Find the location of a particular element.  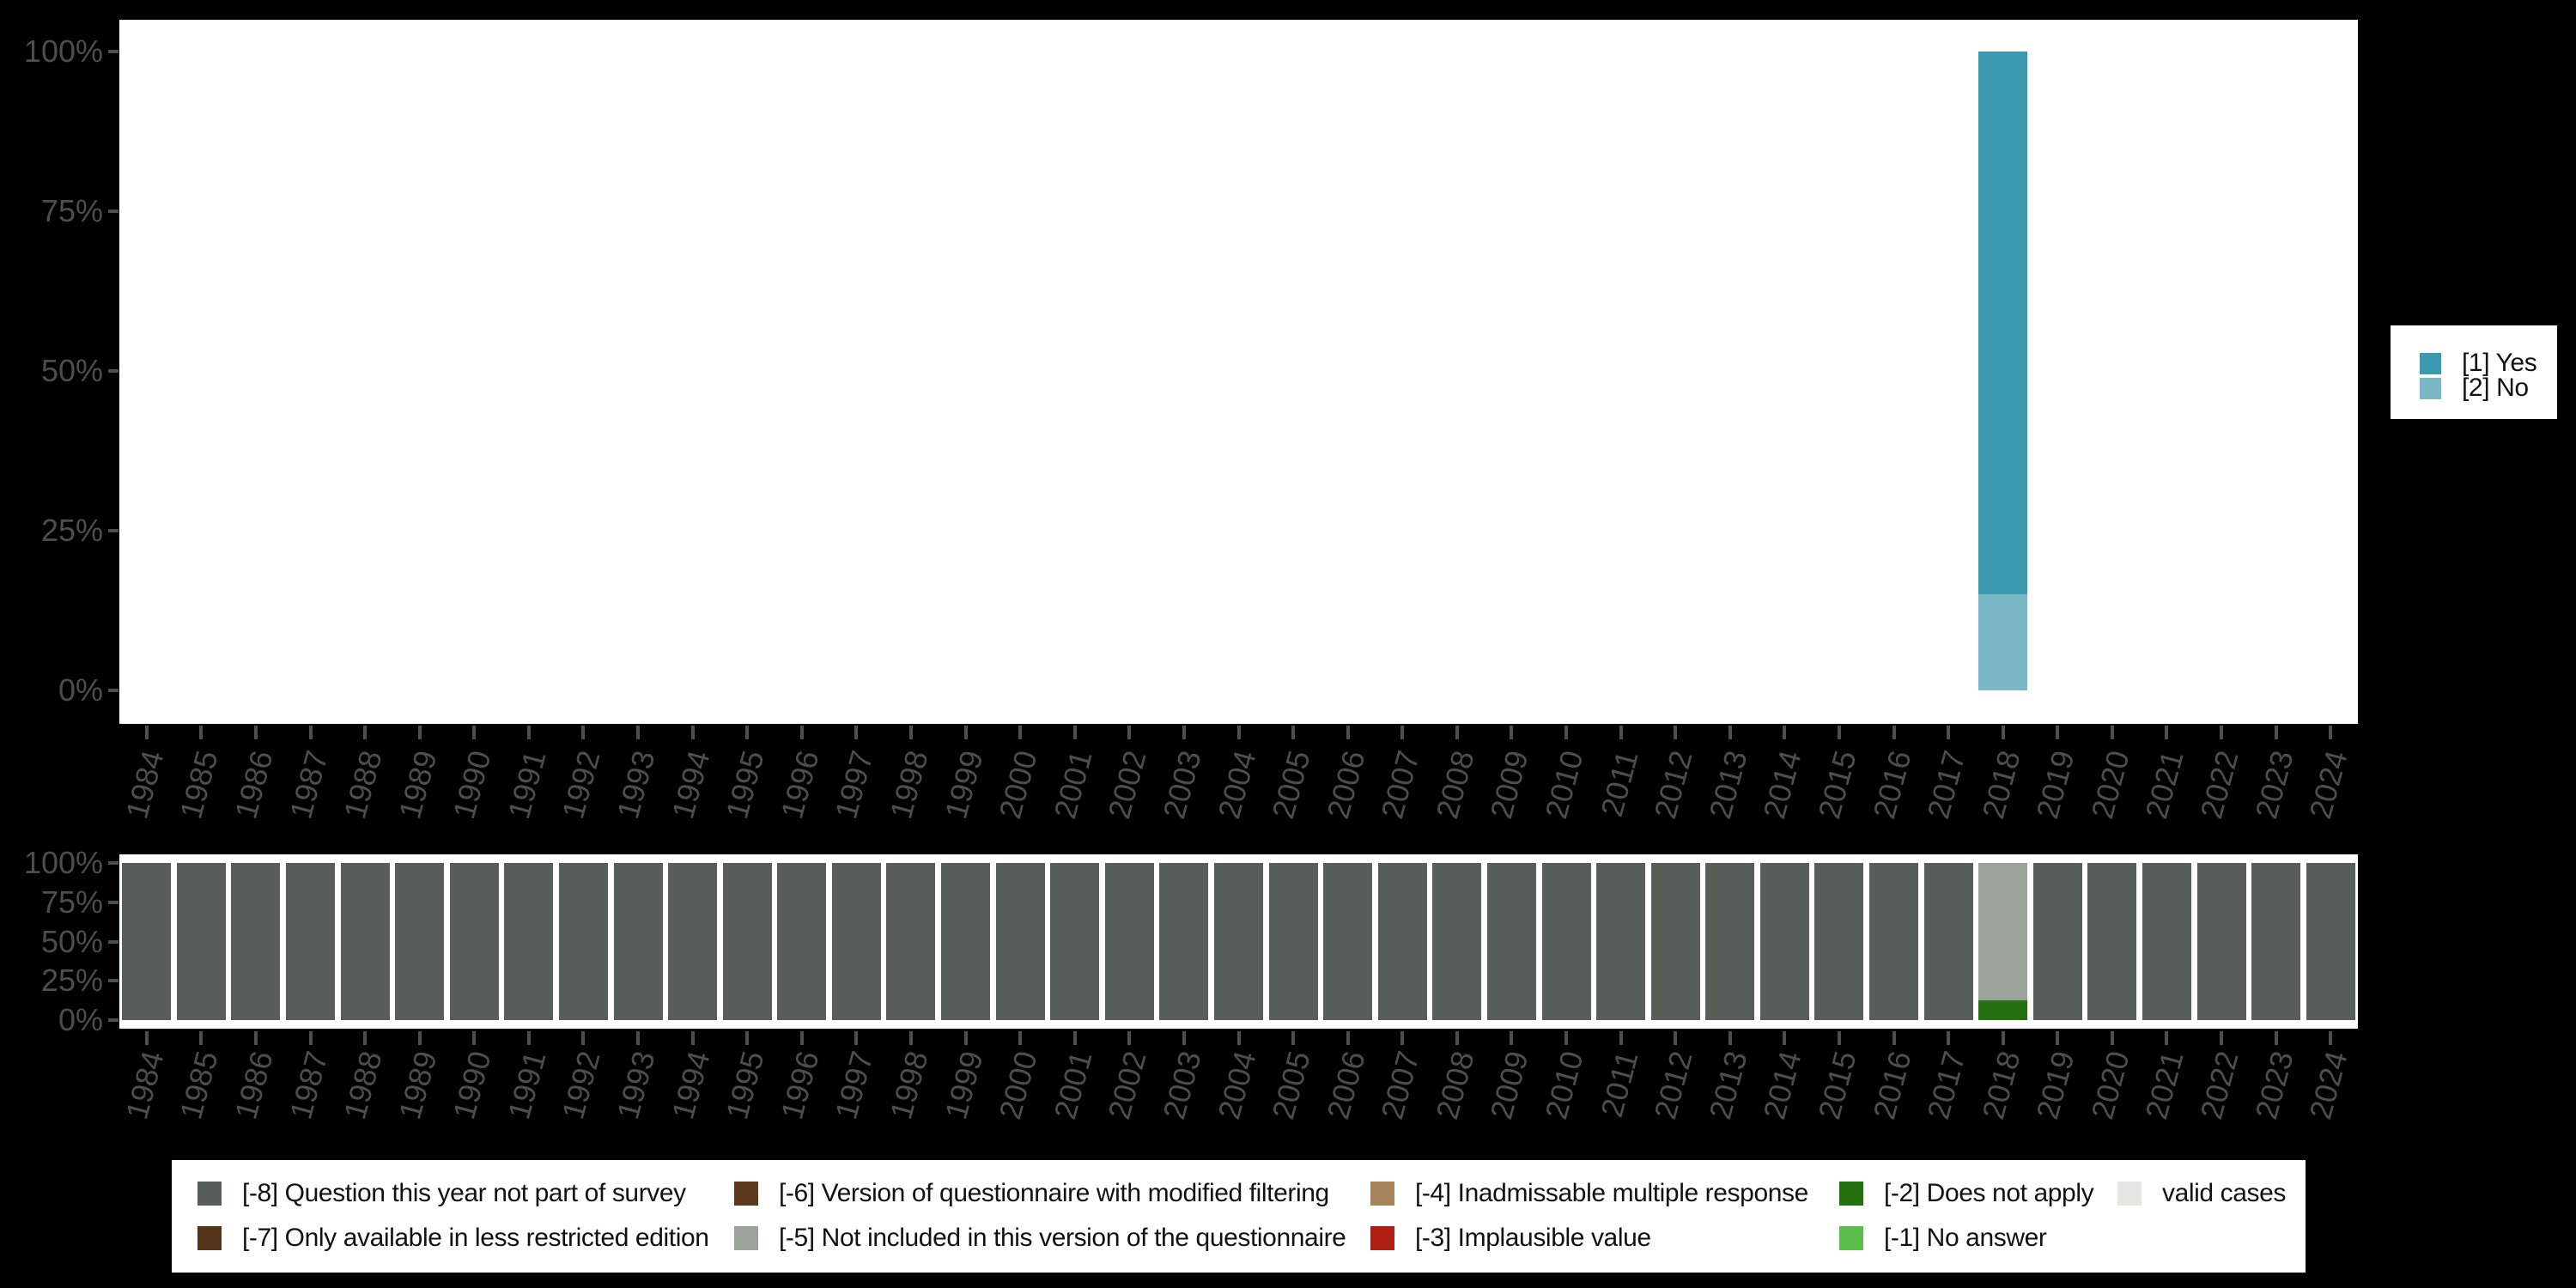

bar-segment-2005 is located at coordinates (1293, 941).